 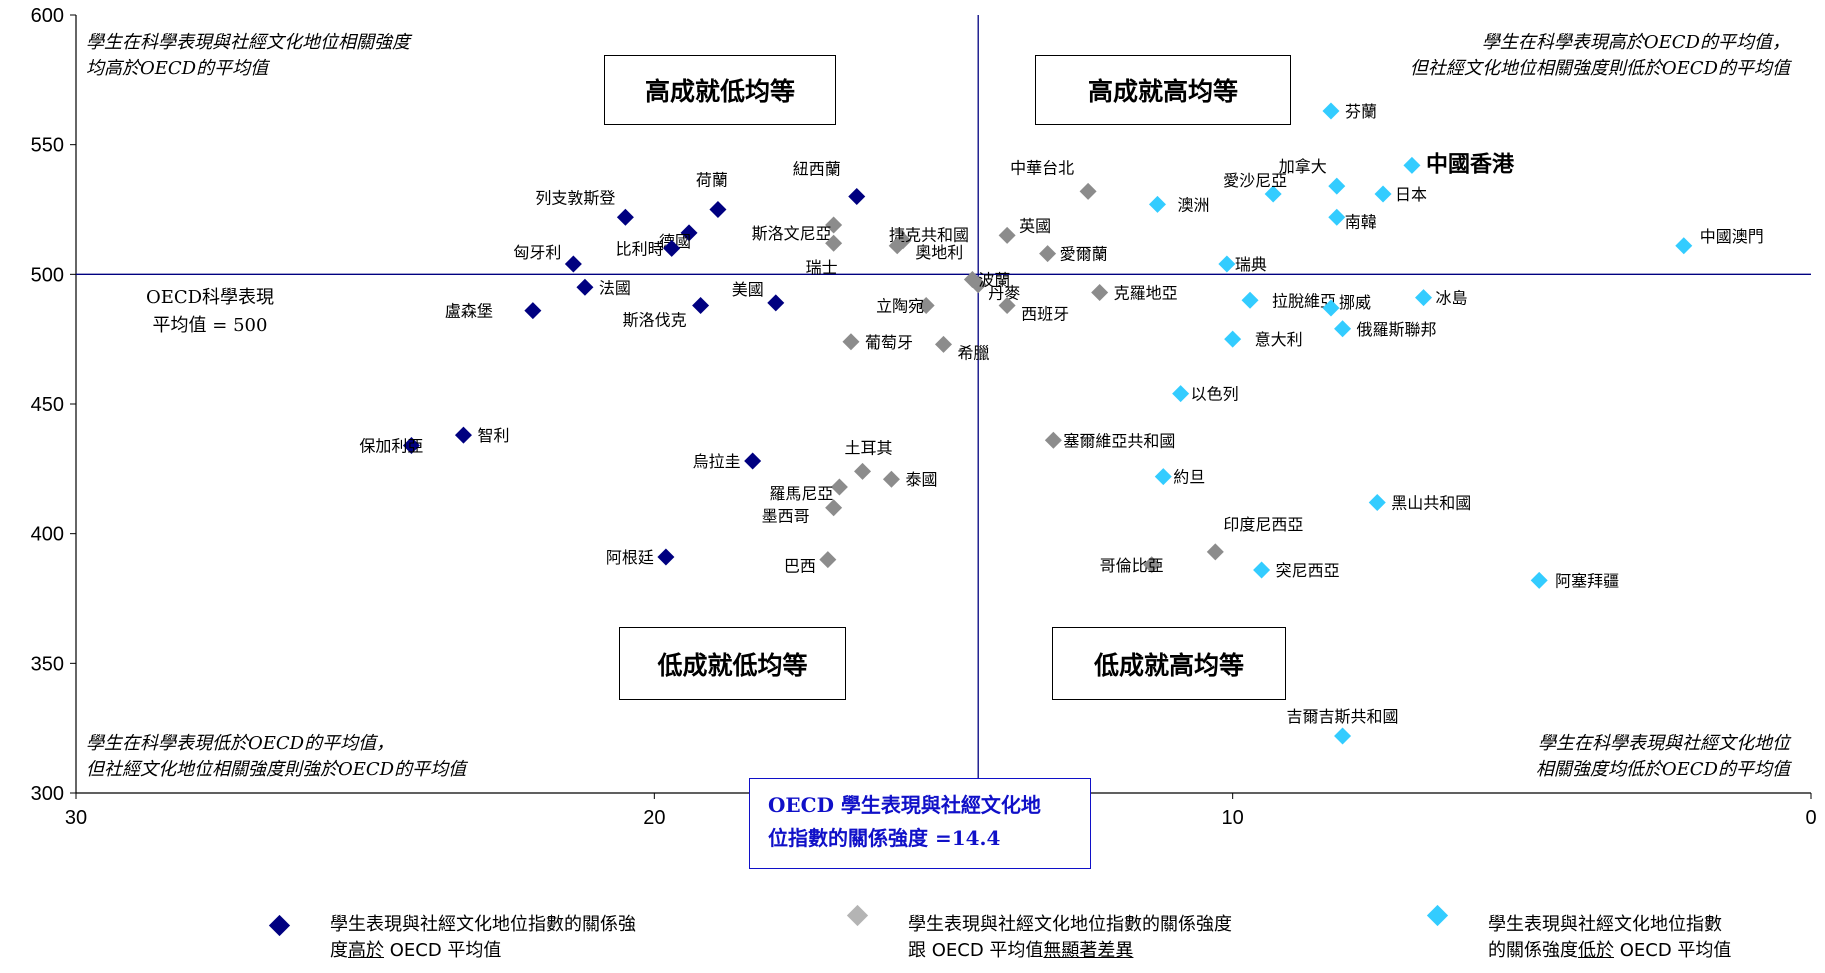 I want to click on legend-item-low: 學生表現與社經文化地位指數 的關係強度低於 OECD 平均值, so click(x=1623, y=938).